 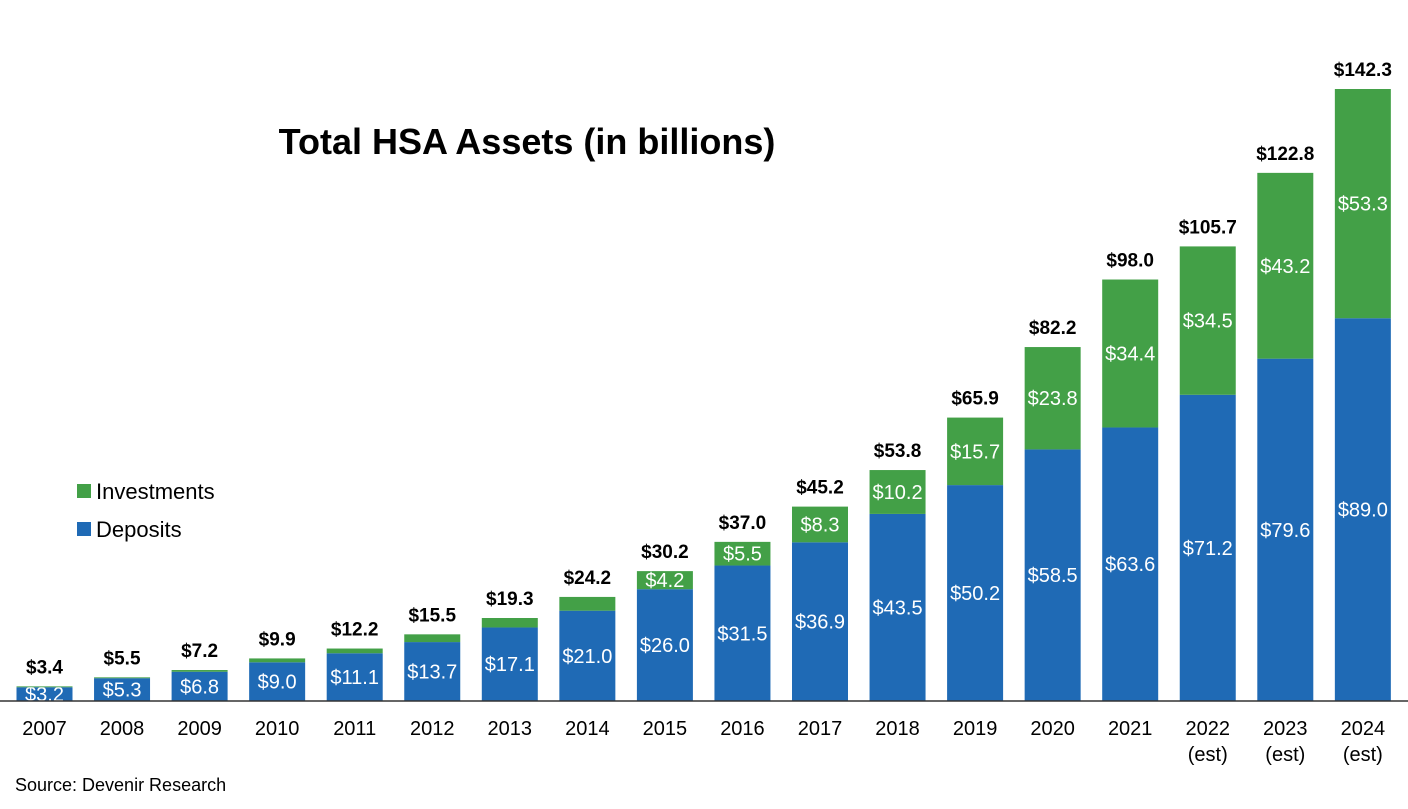 I want to click on legend-swatch-investments, so click(x=84, y=491).